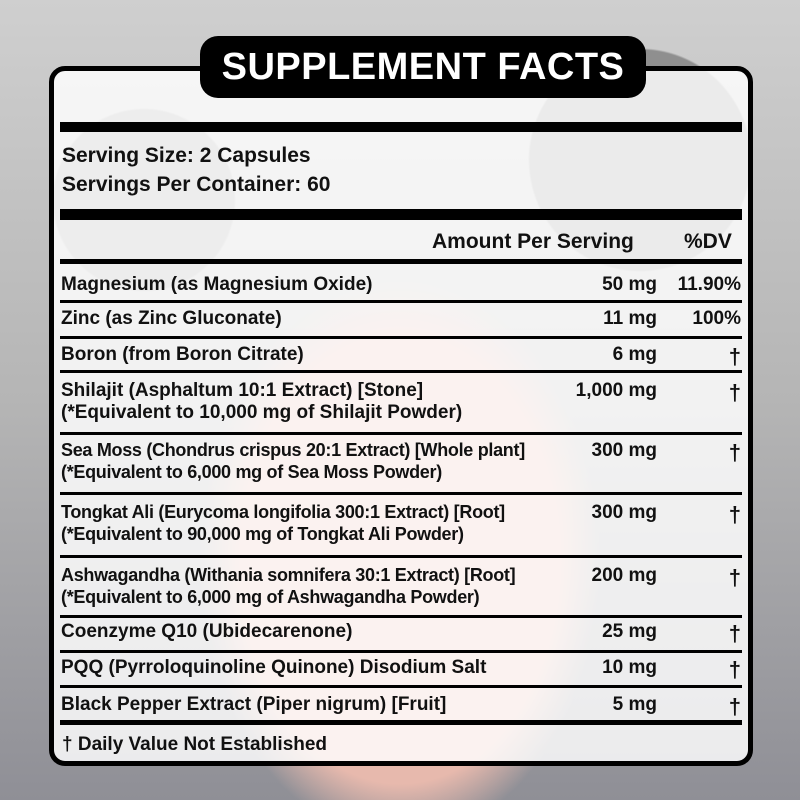 The image size is (800, 800). What do you see at coordinates (533, 241) in the screenshot?
I see `amount-column-header: Amount Per Serving` at bounding box center [533, 241].